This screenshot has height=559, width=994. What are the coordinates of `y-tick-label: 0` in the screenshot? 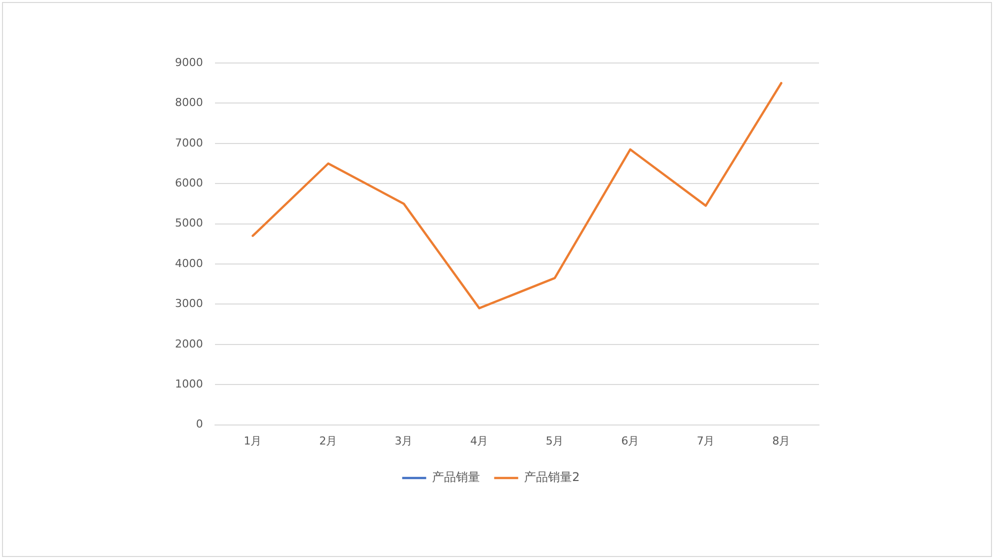 It's located at (199, 424).